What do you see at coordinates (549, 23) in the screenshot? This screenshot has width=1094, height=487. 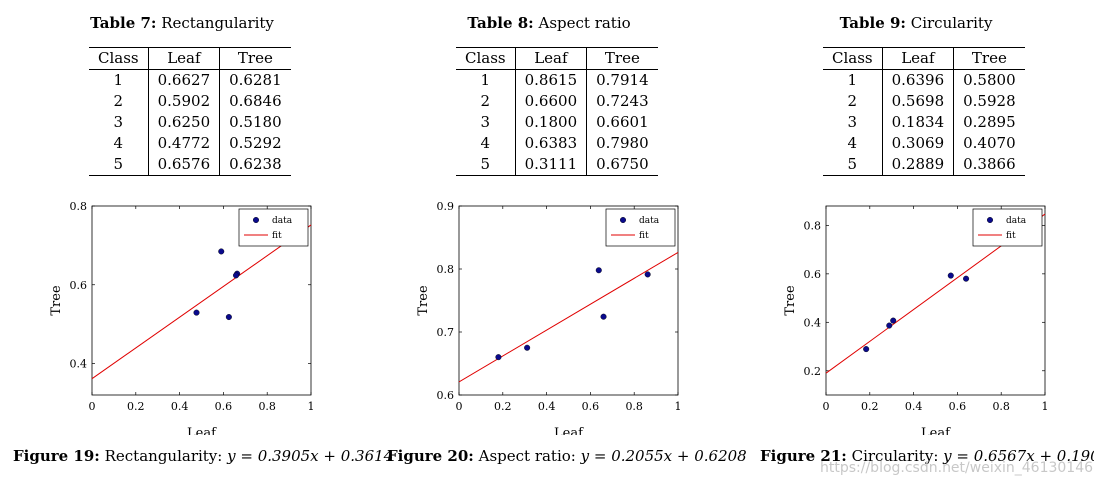 I see `table-caption: Table 8: Aspect ratio` at bounding box center [549, 23].